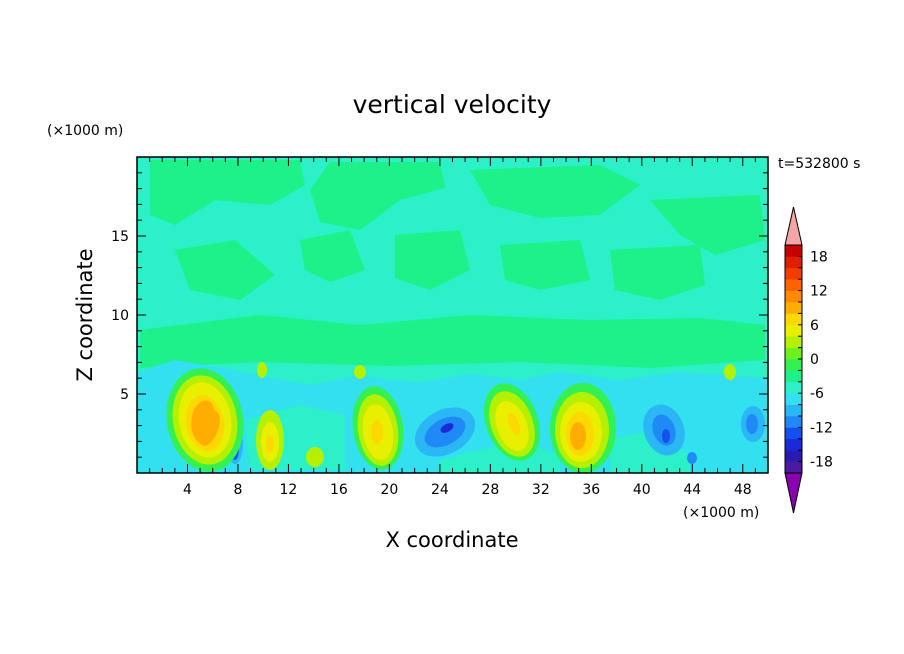 This screenshot has height=654, width=904. What do you see at coordinates (541, 490) in the screenshot?
I see `x-tick-label: 32` at bounding box center [541, 490].